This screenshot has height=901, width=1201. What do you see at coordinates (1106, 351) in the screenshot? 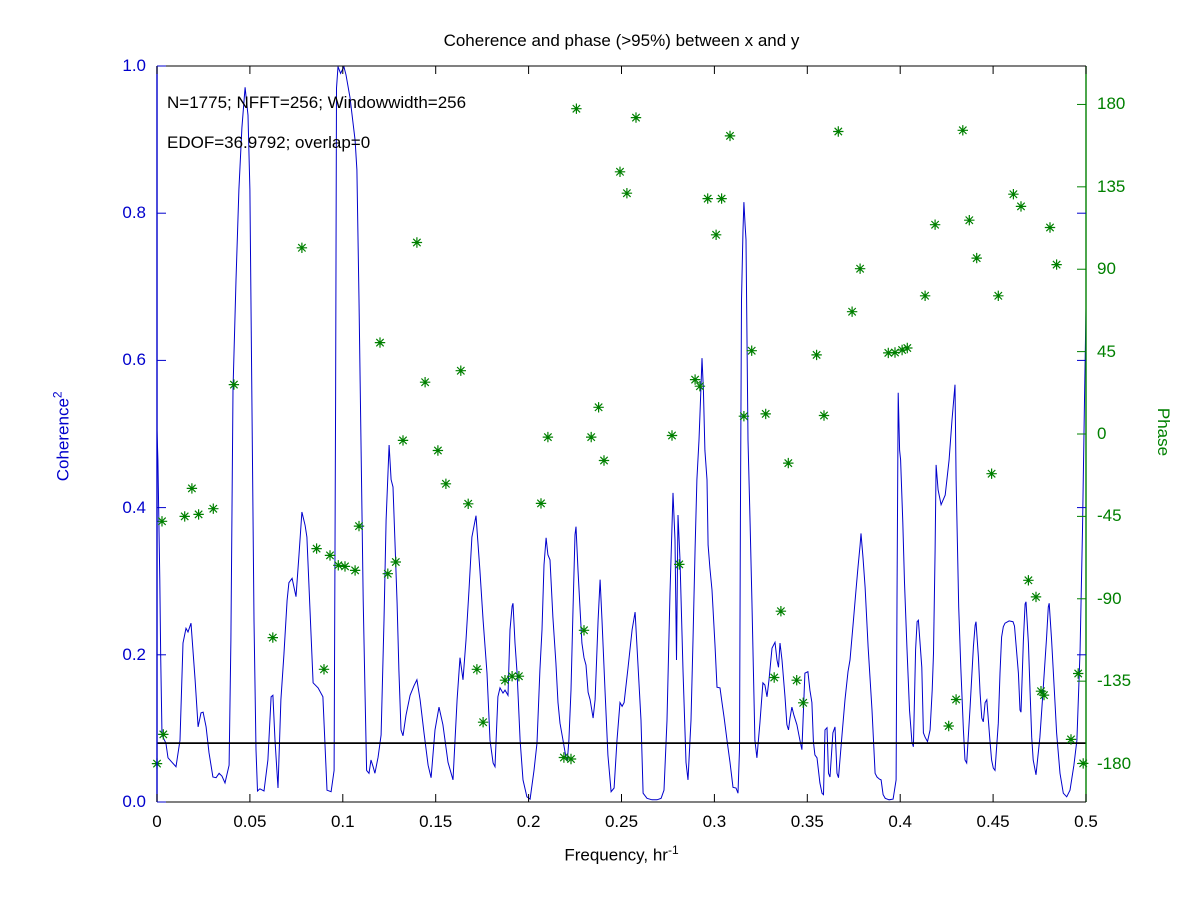
I see `y-right-tick-label: 45` at bounding box center [1106, 351].